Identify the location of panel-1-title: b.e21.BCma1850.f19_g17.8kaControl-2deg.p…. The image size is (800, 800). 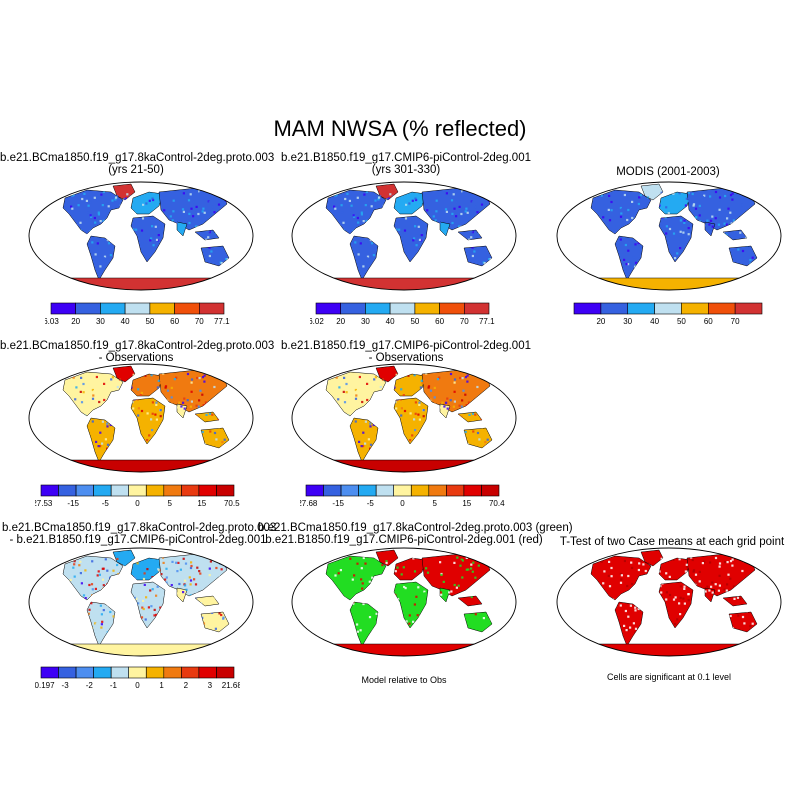
(137, 164).